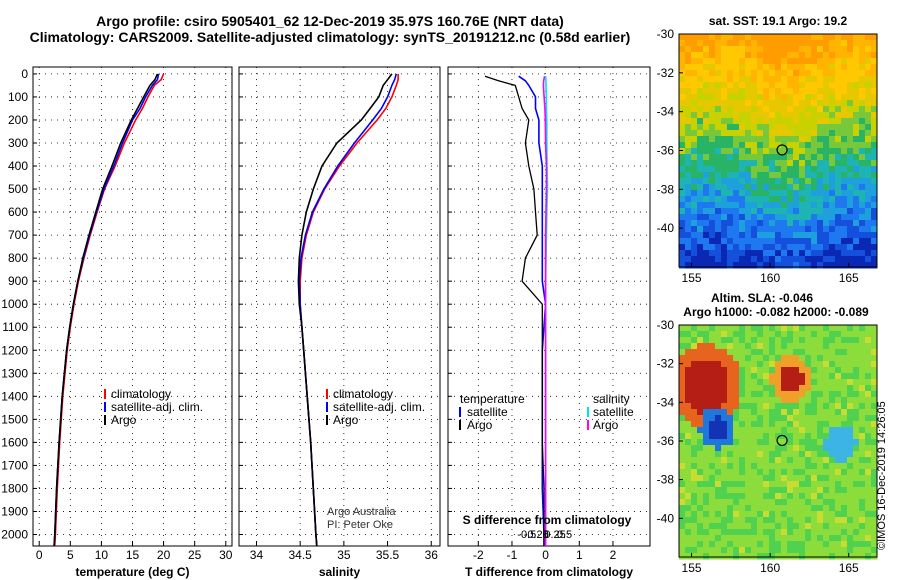  What do you see at coordinates (70, 555) in the screenshot?
I see `x-tick-label: 5` at bounding box center [70, 555].